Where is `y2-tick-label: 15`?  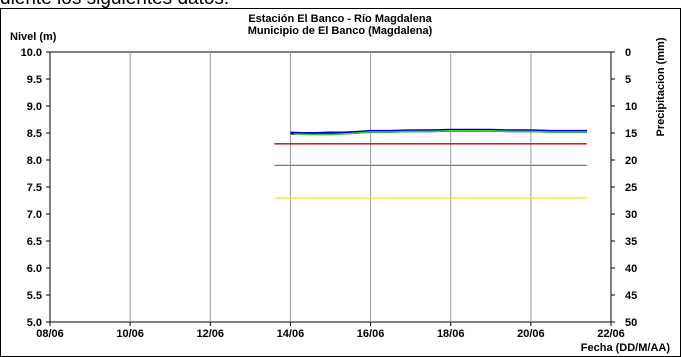
y2-tick-label: 15 is located at coordinates (631, 134).